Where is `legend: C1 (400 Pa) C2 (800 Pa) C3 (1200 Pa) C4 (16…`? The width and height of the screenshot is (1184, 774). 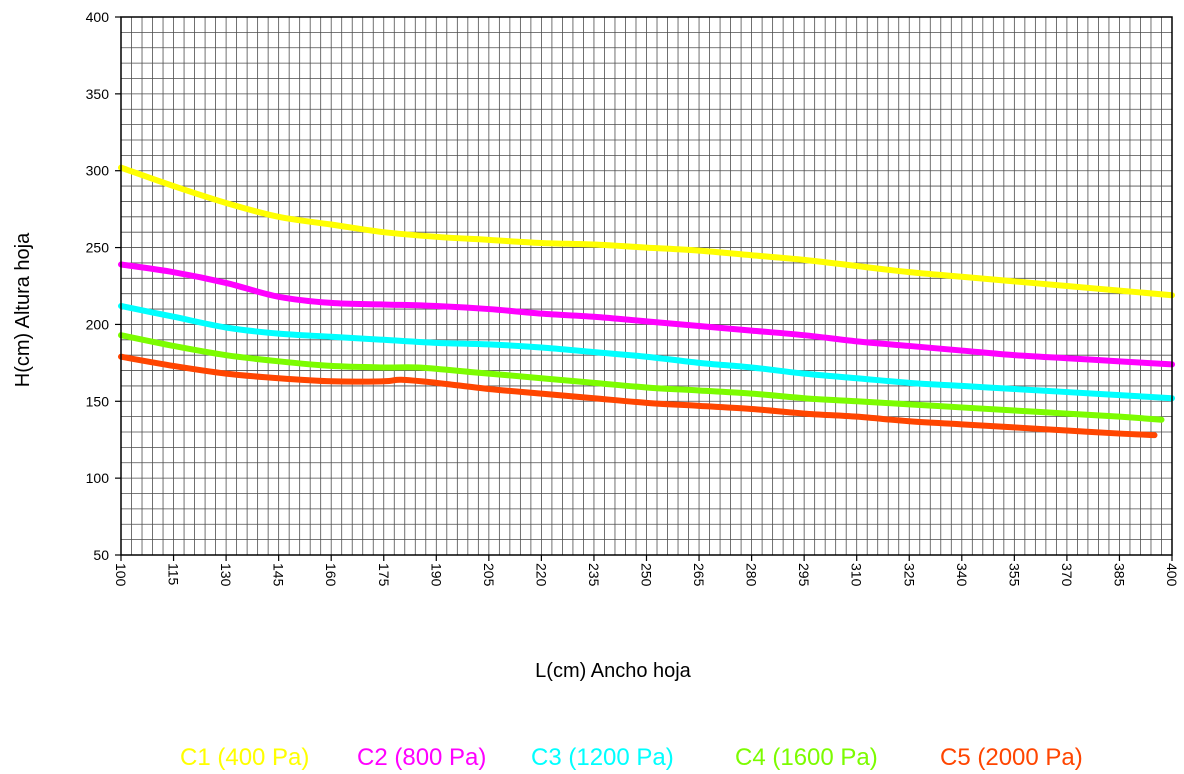
legend: C1 (400 Pa) C2 (800 Pa) C3 (1200 Pa) C4 (16… is located at coordinates (592, 758).